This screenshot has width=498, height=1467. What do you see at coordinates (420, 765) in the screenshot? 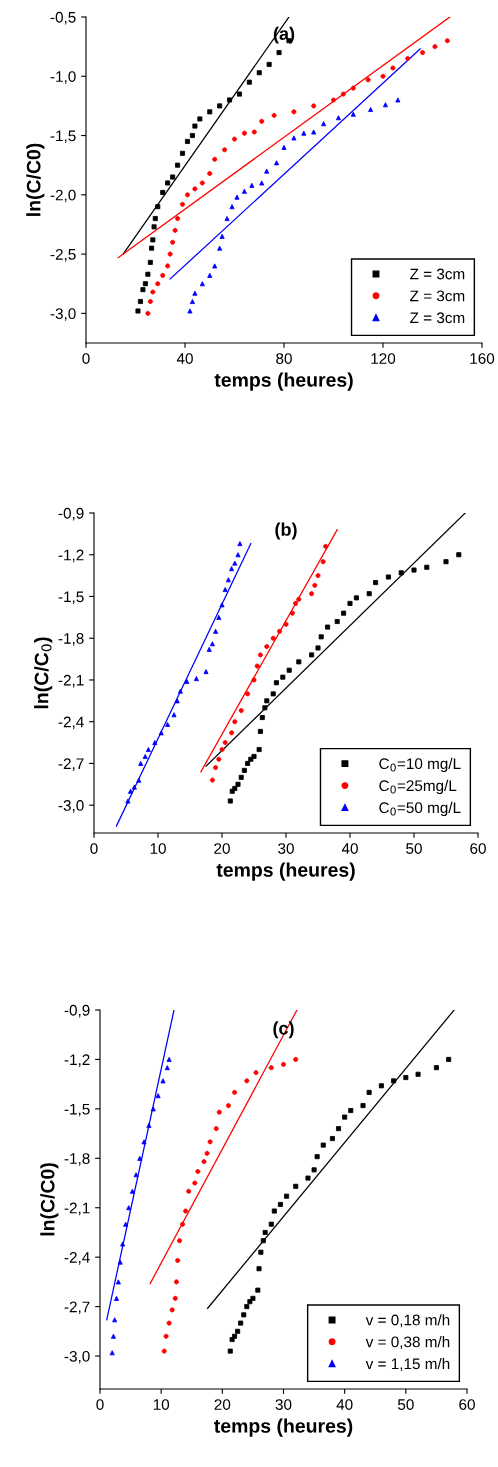
I see `legend-label: C$_{0}$=10 mg/L` at bounding box center [420, 765].